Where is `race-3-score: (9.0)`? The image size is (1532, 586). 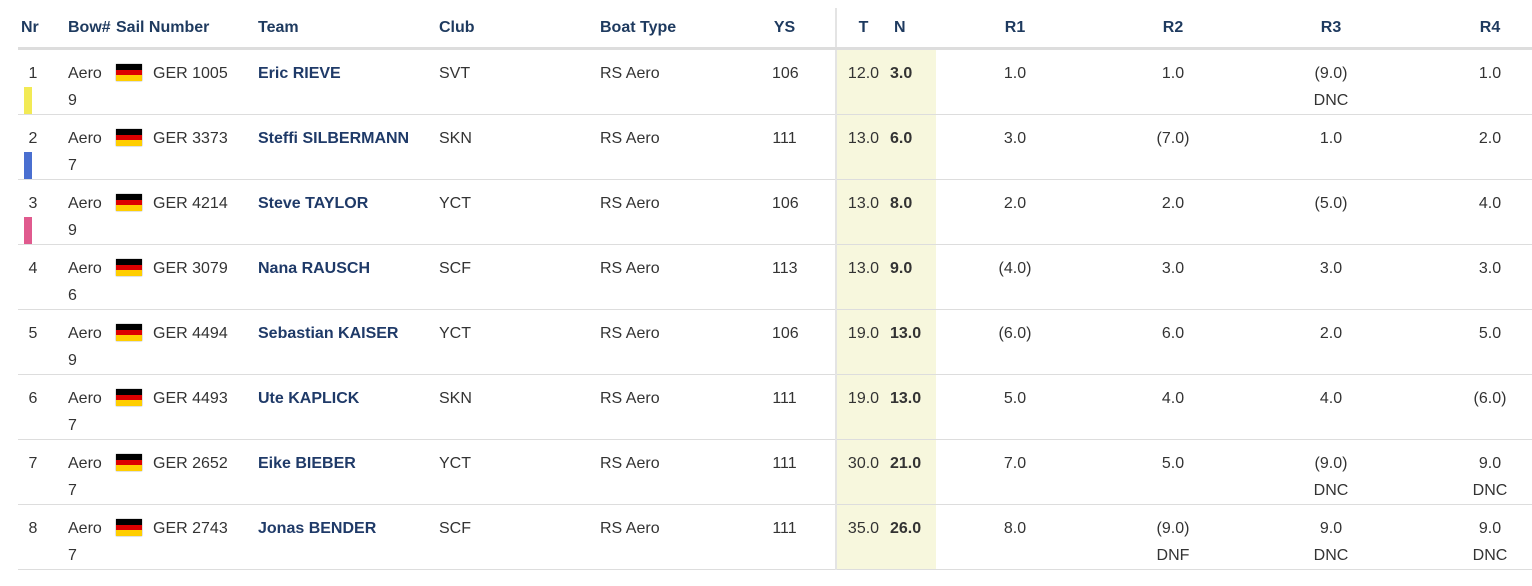 race-3-score: (9.0) is located at coordinates (1331, 463).